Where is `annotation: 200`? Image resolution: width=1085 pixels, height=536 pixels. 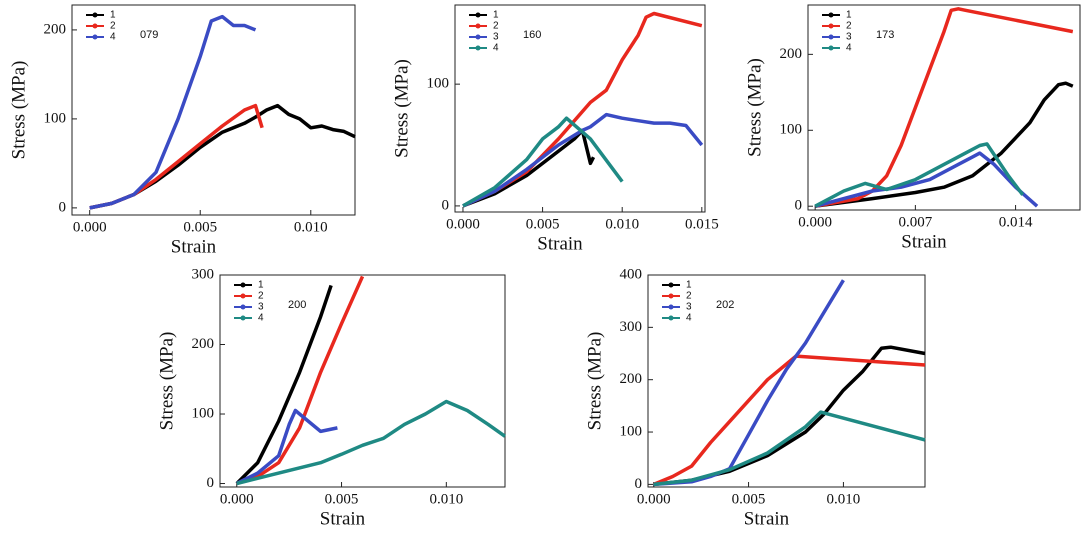
annotation: 200 is located at coordinates (297, 305).